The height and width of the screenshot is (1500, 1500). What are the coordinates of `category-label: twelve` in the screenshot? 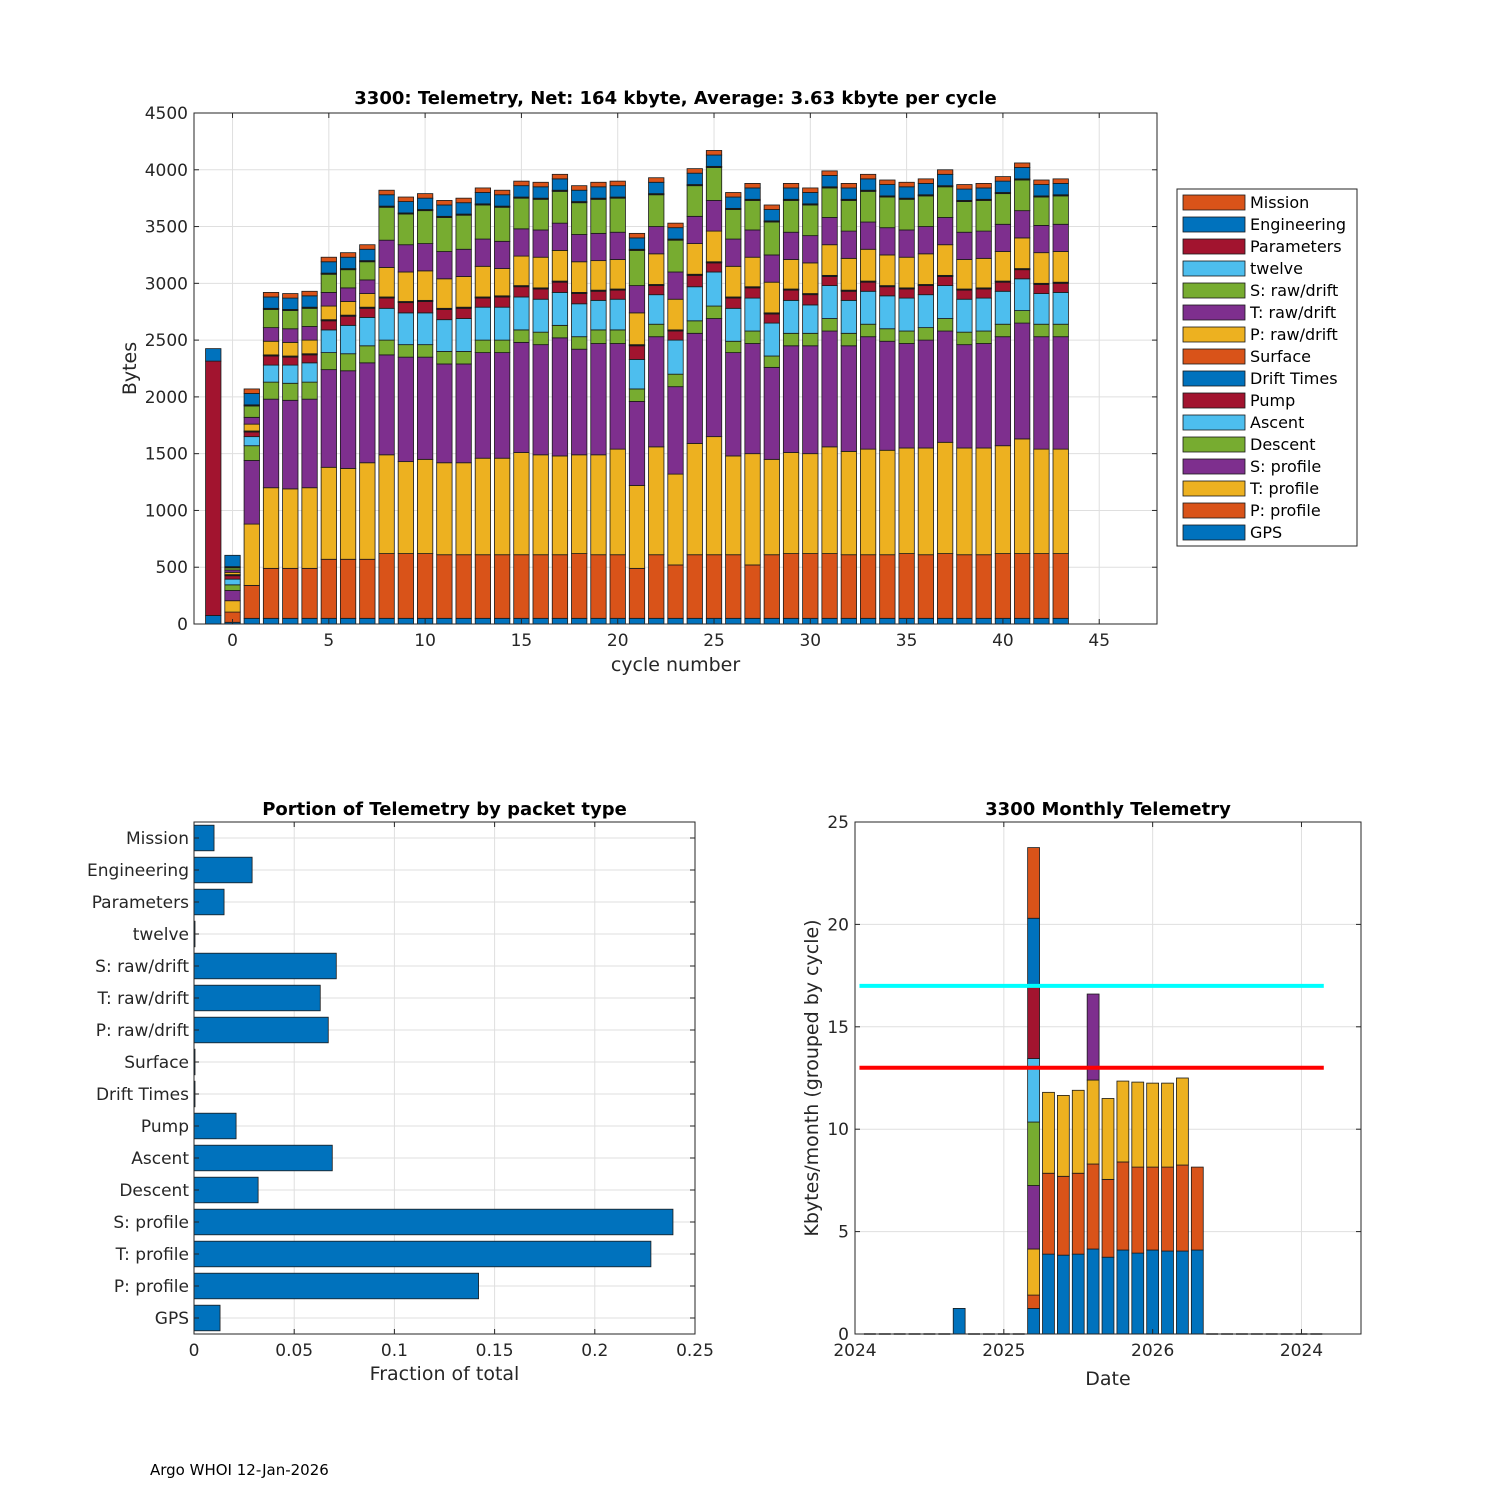 It's located at (161, 935).